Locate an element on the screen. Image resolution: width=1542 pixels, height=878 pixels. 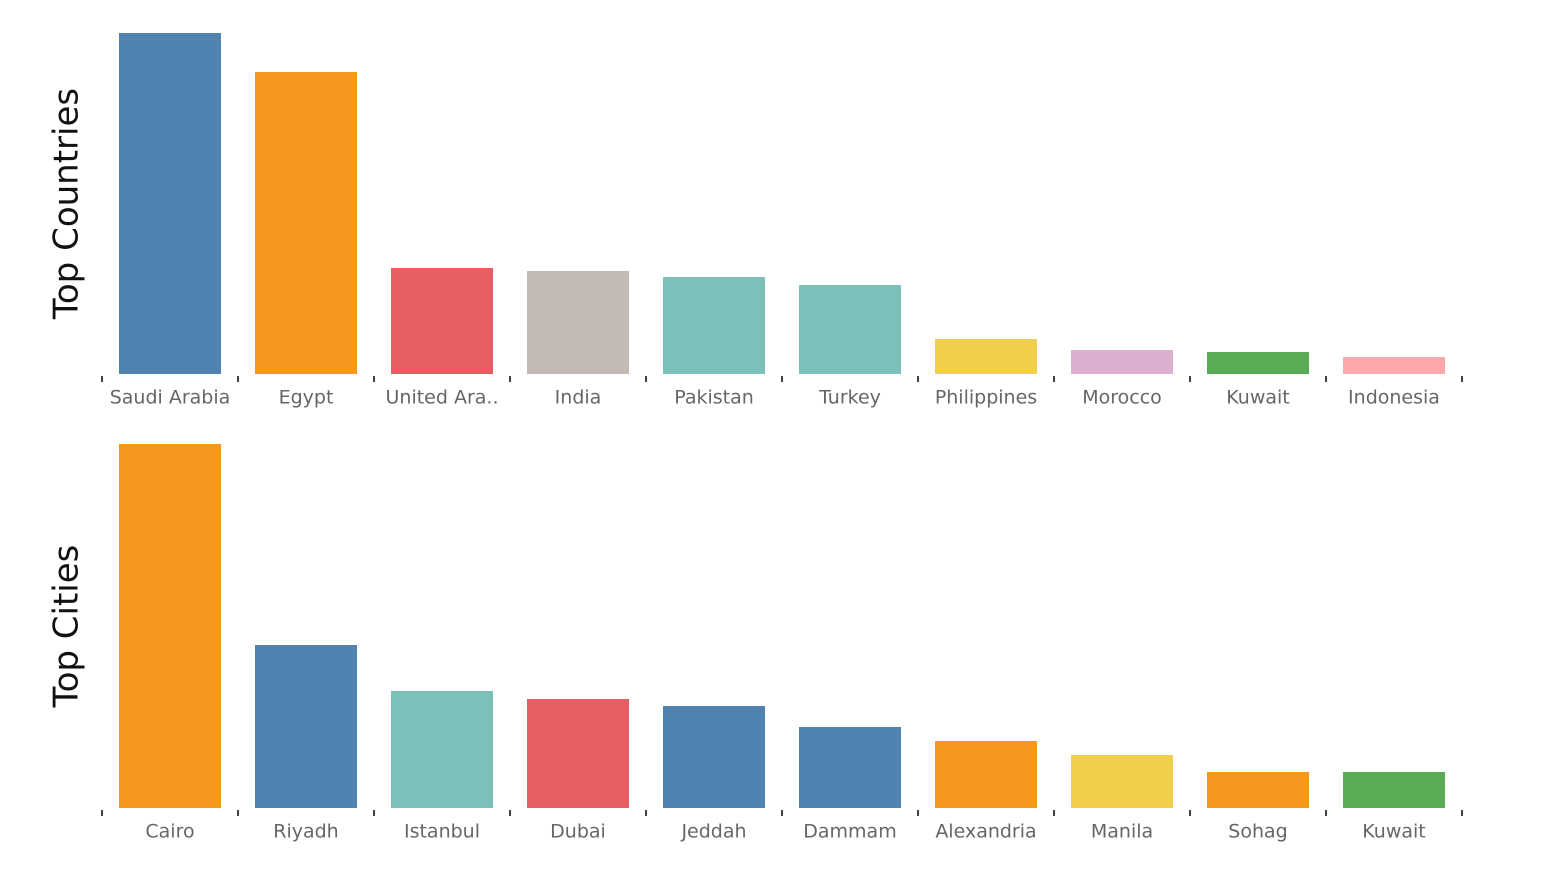
x-tick-label: Pakistan is located at coordinates (714, 398).